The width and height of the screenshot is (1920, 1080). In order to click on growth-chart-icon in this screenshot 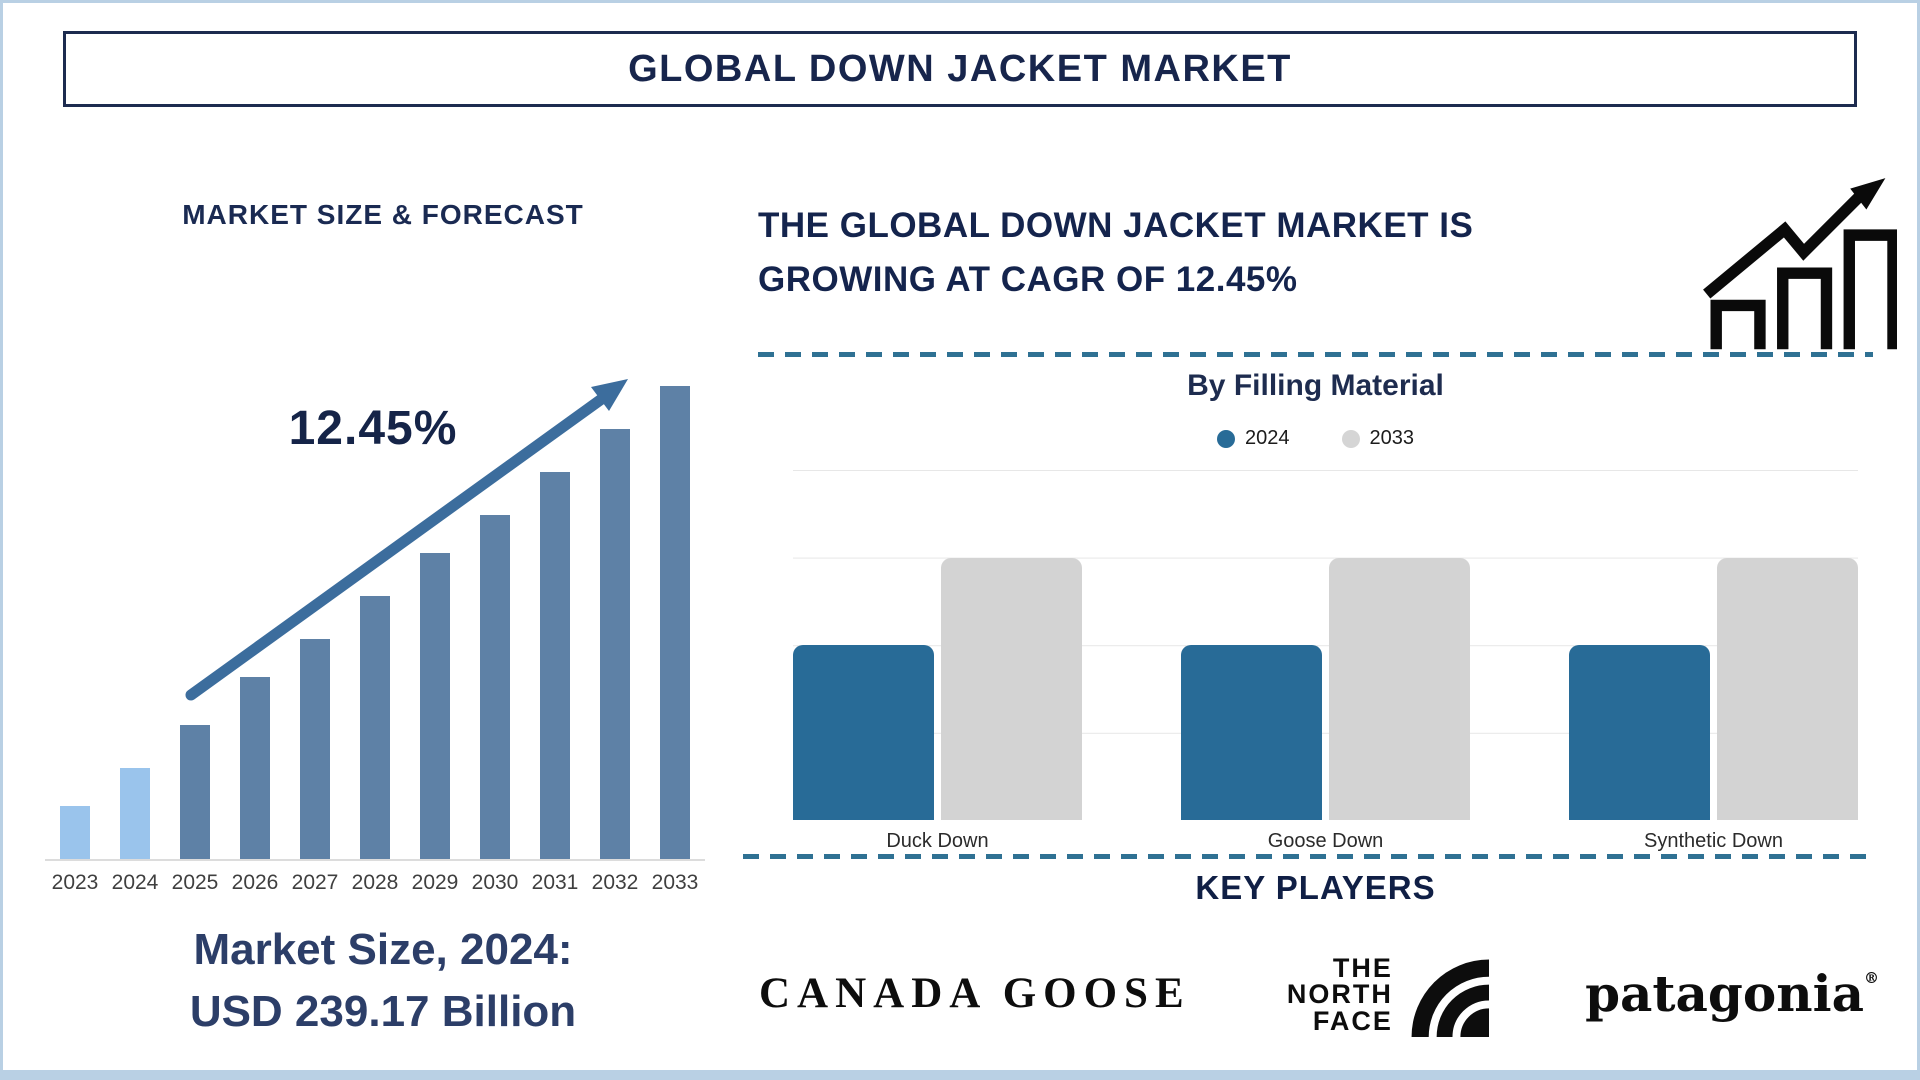, I will do `click(1800, 264)`.